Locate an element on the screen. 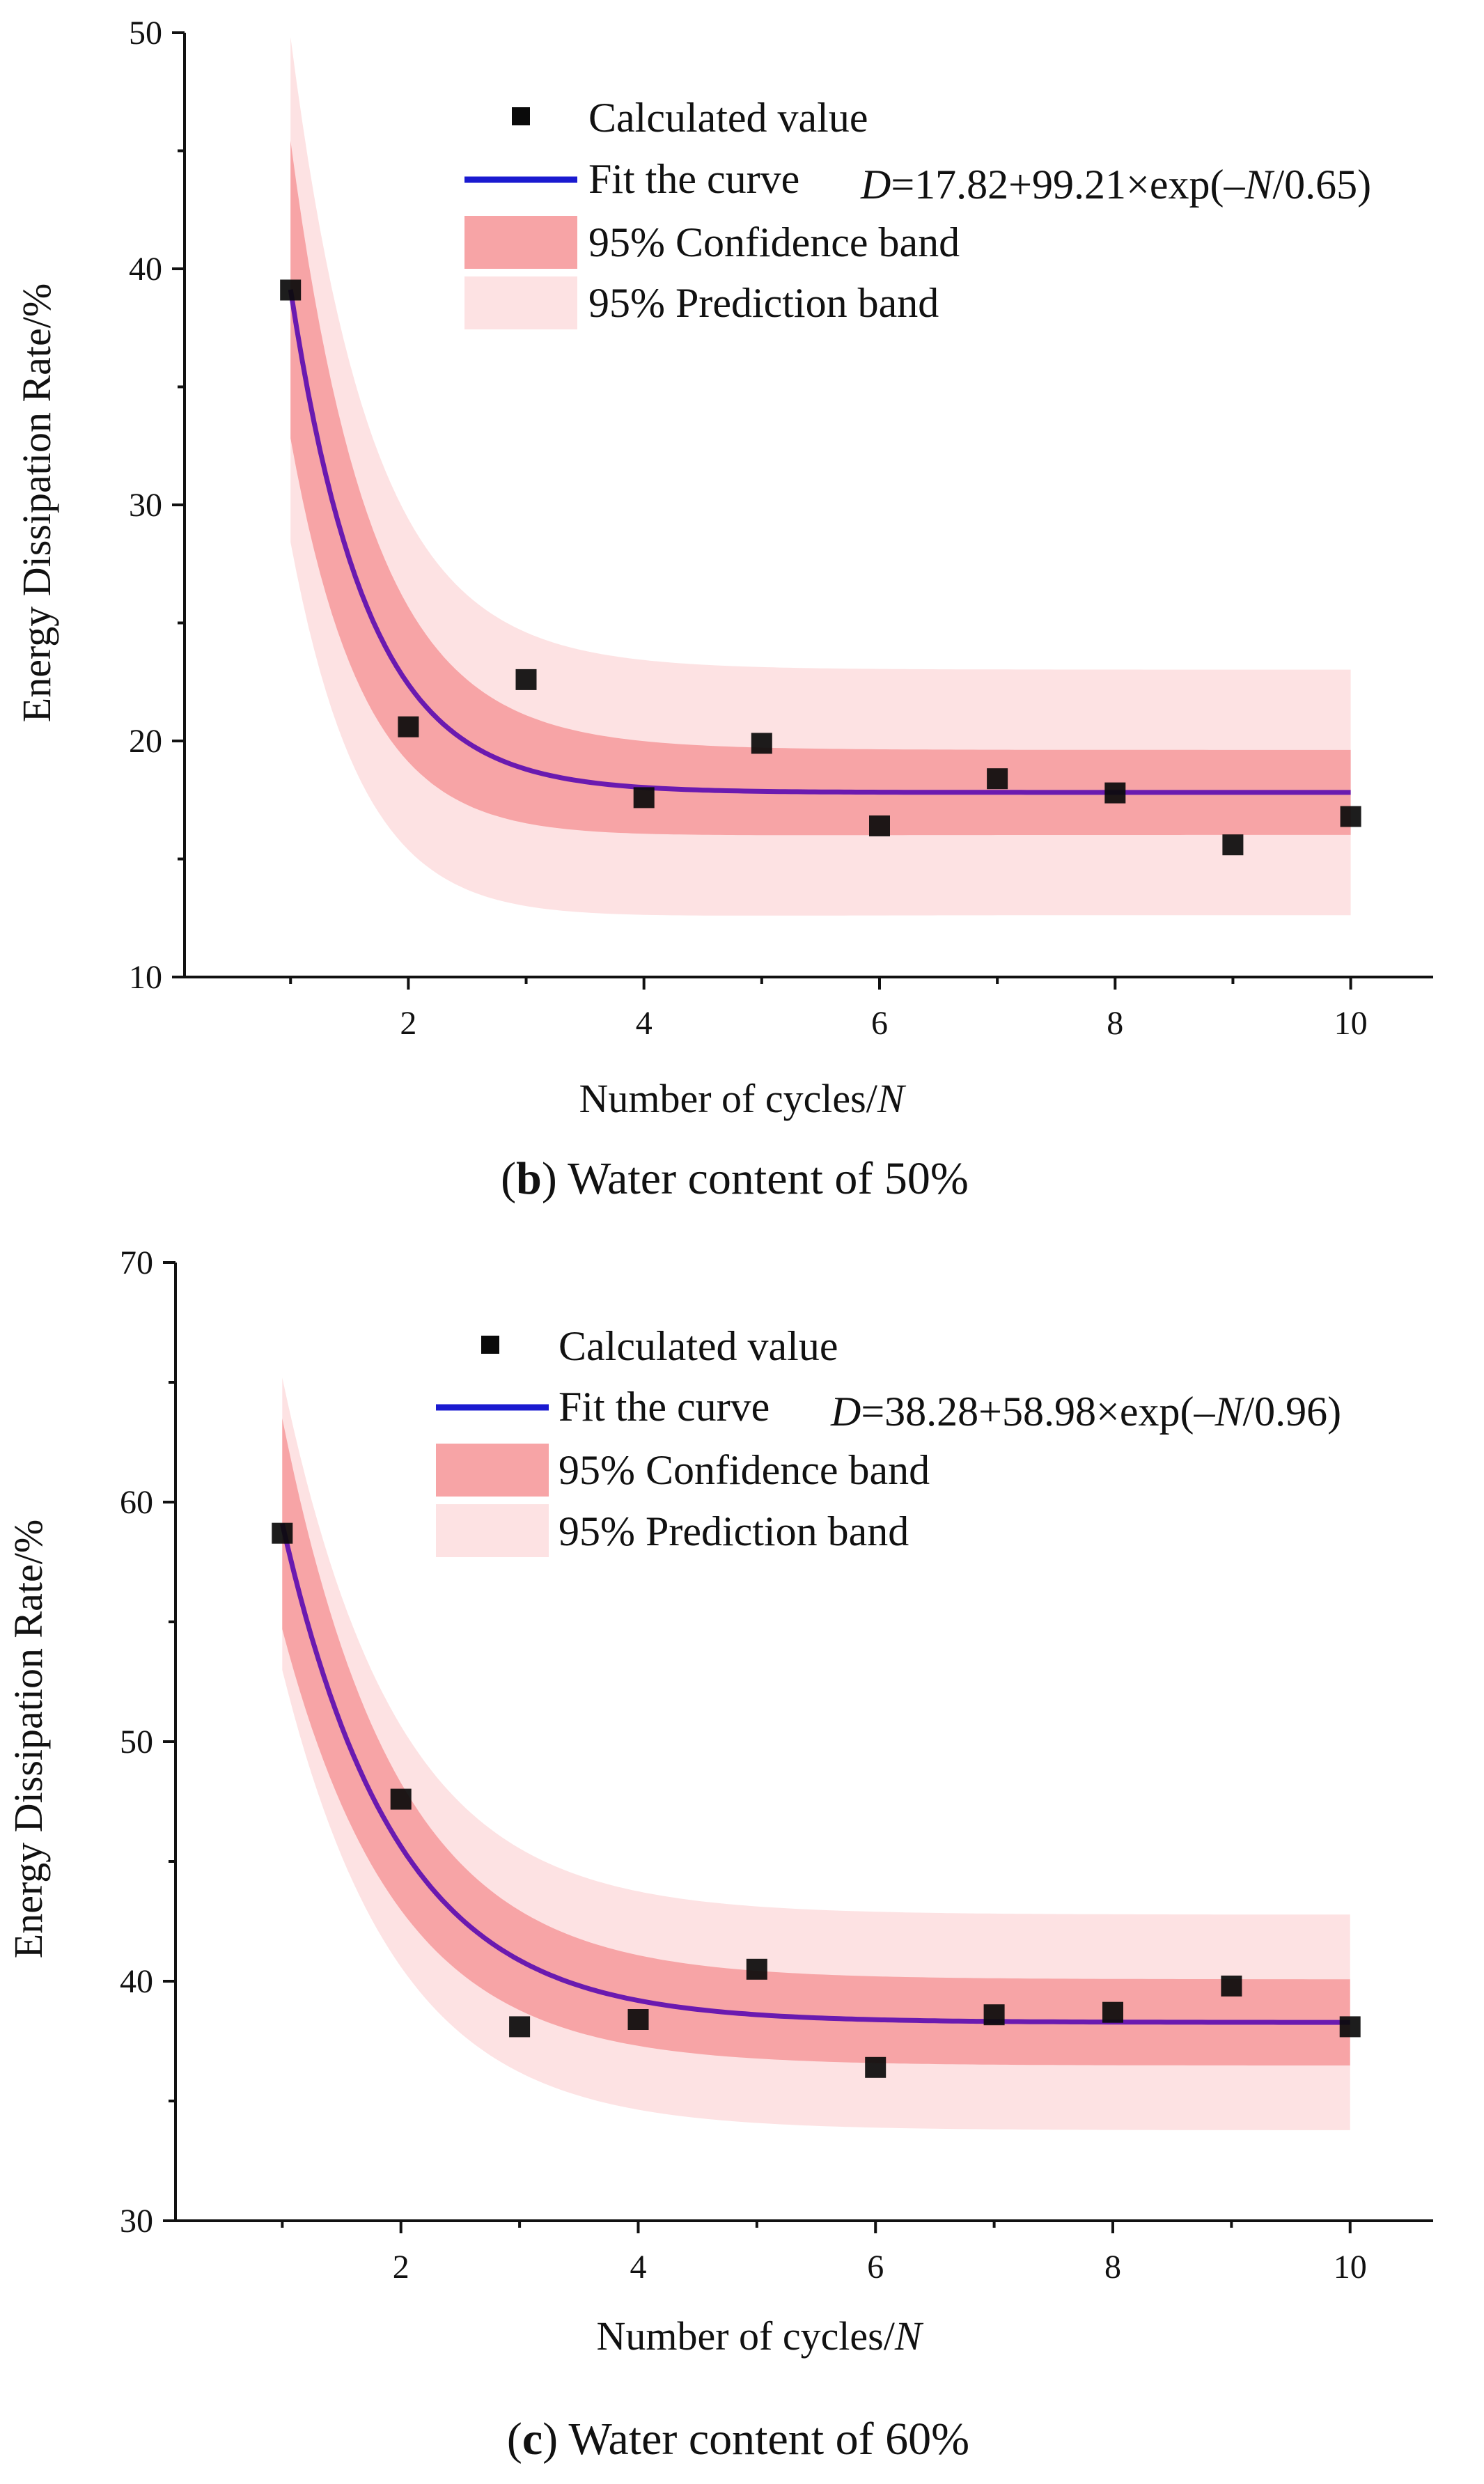 Image resolution: width=1484 pixels, height=2484 pixels. chart-b-fitline is located at coordinates (819, 542).